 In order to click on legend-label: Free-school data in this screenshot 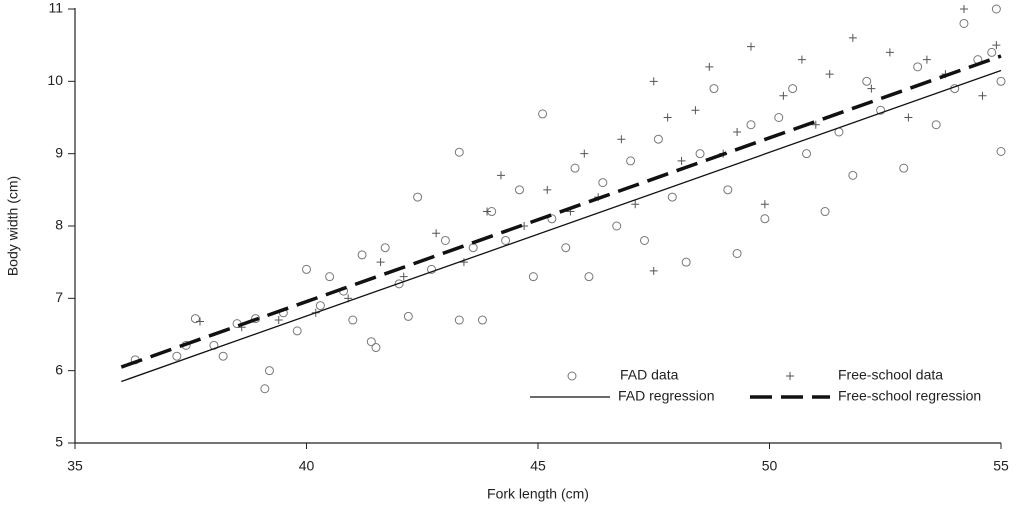, I will do `click(890, 375)`.